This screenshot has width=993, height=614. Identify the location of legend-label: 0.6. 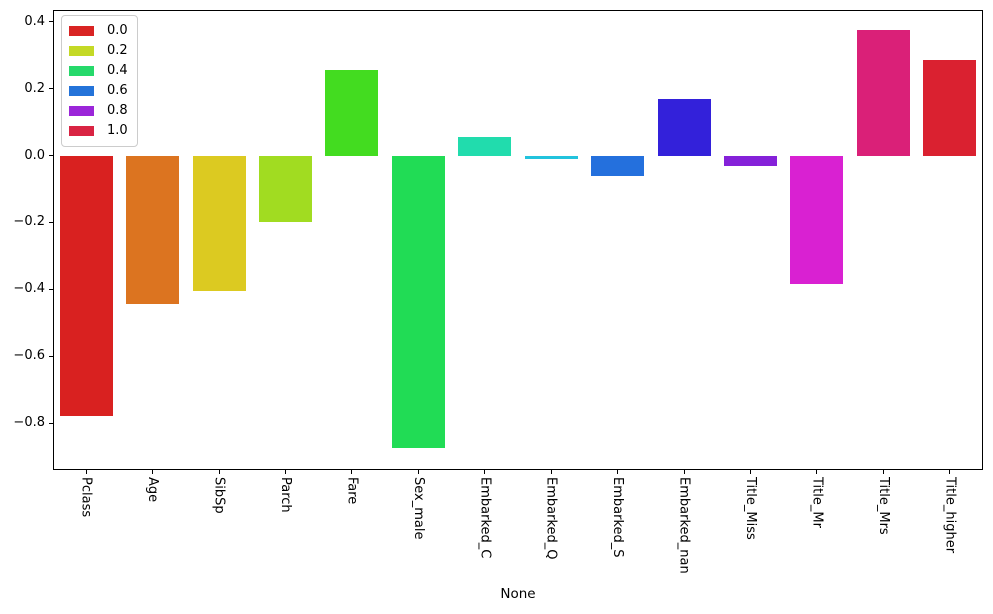
(117, 90).